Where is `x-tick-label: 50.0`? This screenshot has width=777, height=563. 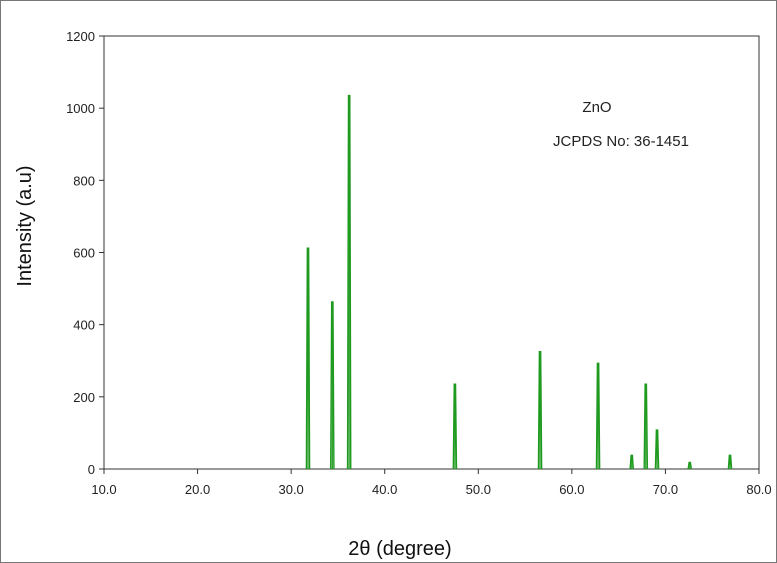 x-tick-label: 50.0 is located at coordinates (478, 489).